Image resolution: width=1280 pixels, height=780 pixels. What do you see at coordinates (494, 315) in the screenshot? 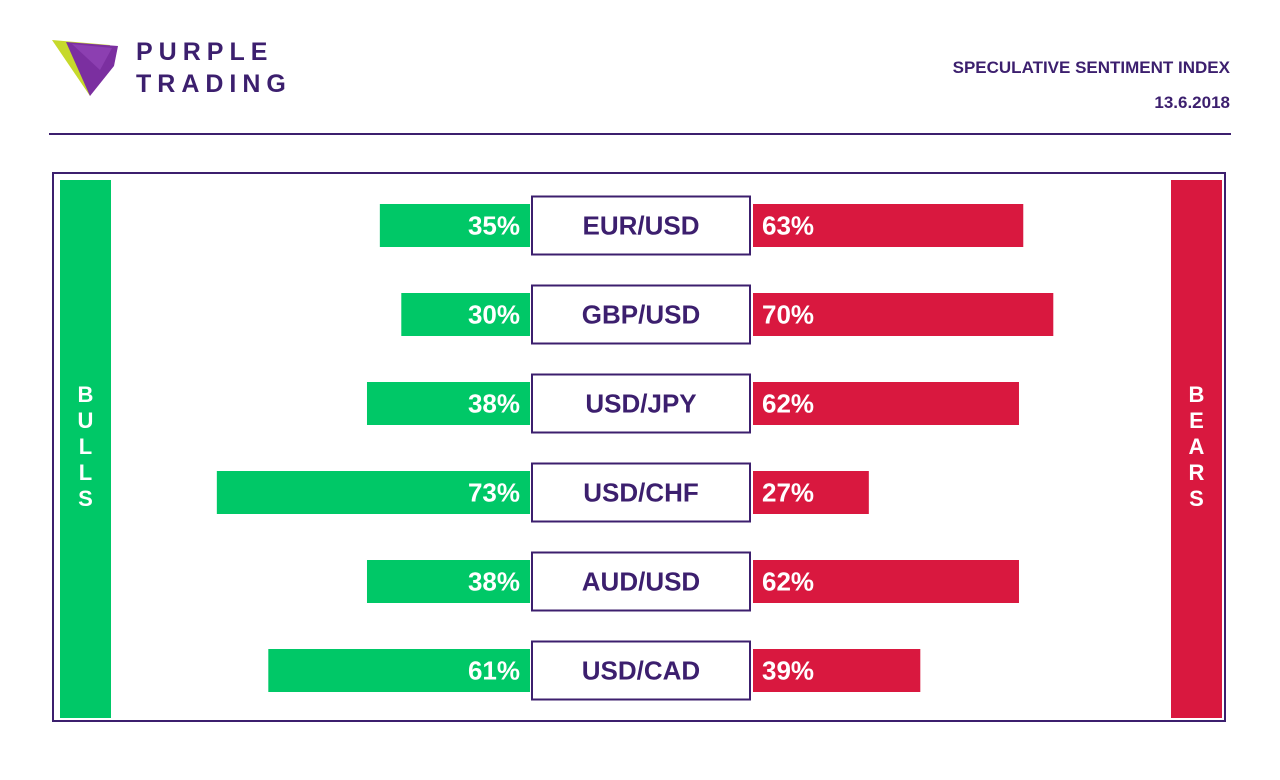
I see `bull-value-label: 30%` at bounding box center [494, 315].